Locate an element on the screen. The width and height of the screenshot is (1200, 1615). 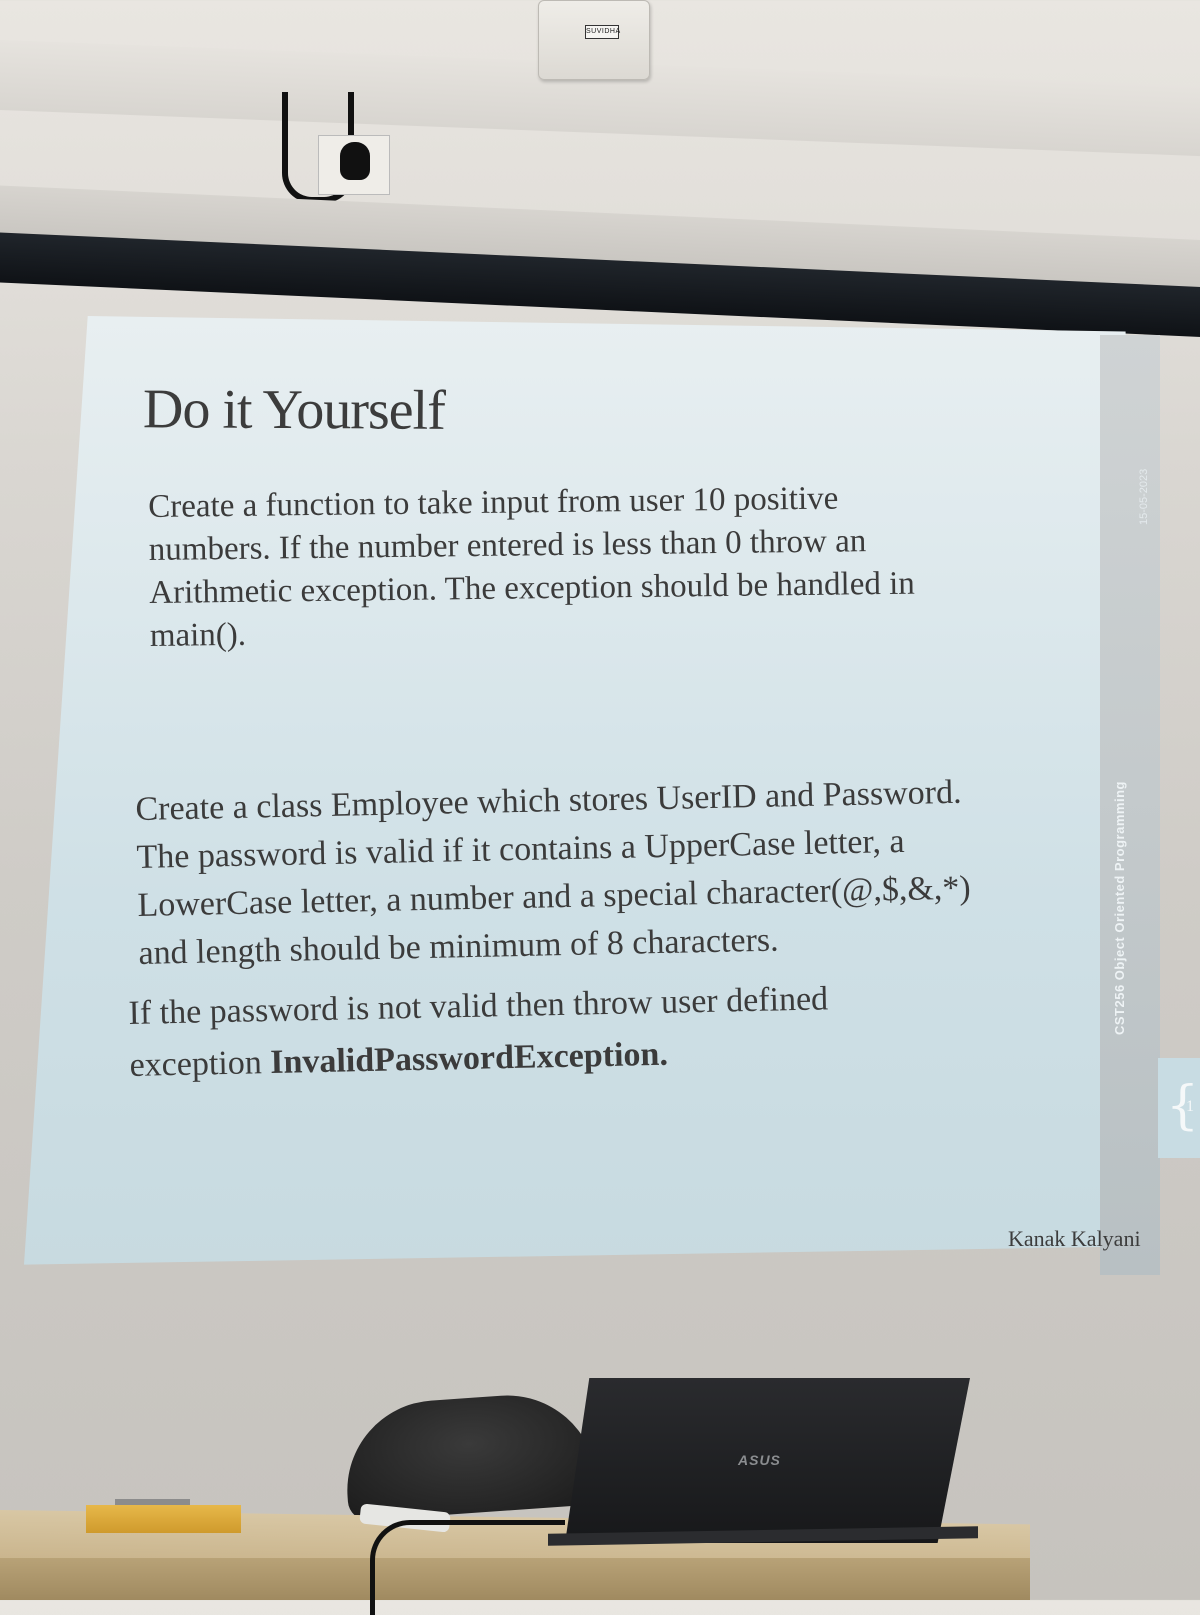
paragraph-period: . is located at coordinates (663, 1054).